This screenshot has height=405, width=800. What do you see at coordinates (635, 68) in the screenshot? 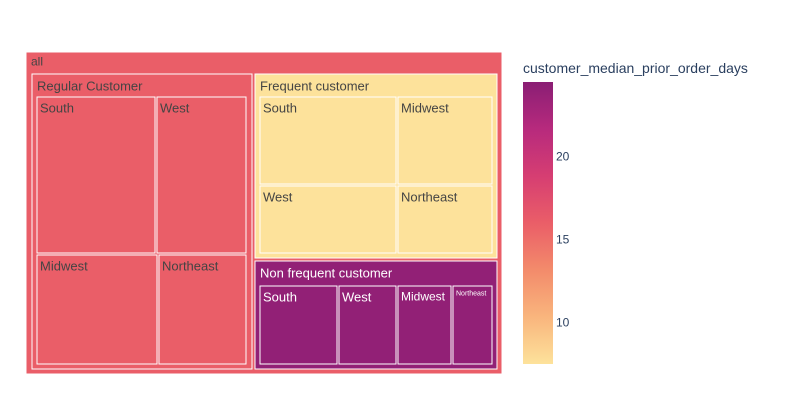
I see `colorbar-title: customer_median_prior_order_days` at bounding box center [635, 68].